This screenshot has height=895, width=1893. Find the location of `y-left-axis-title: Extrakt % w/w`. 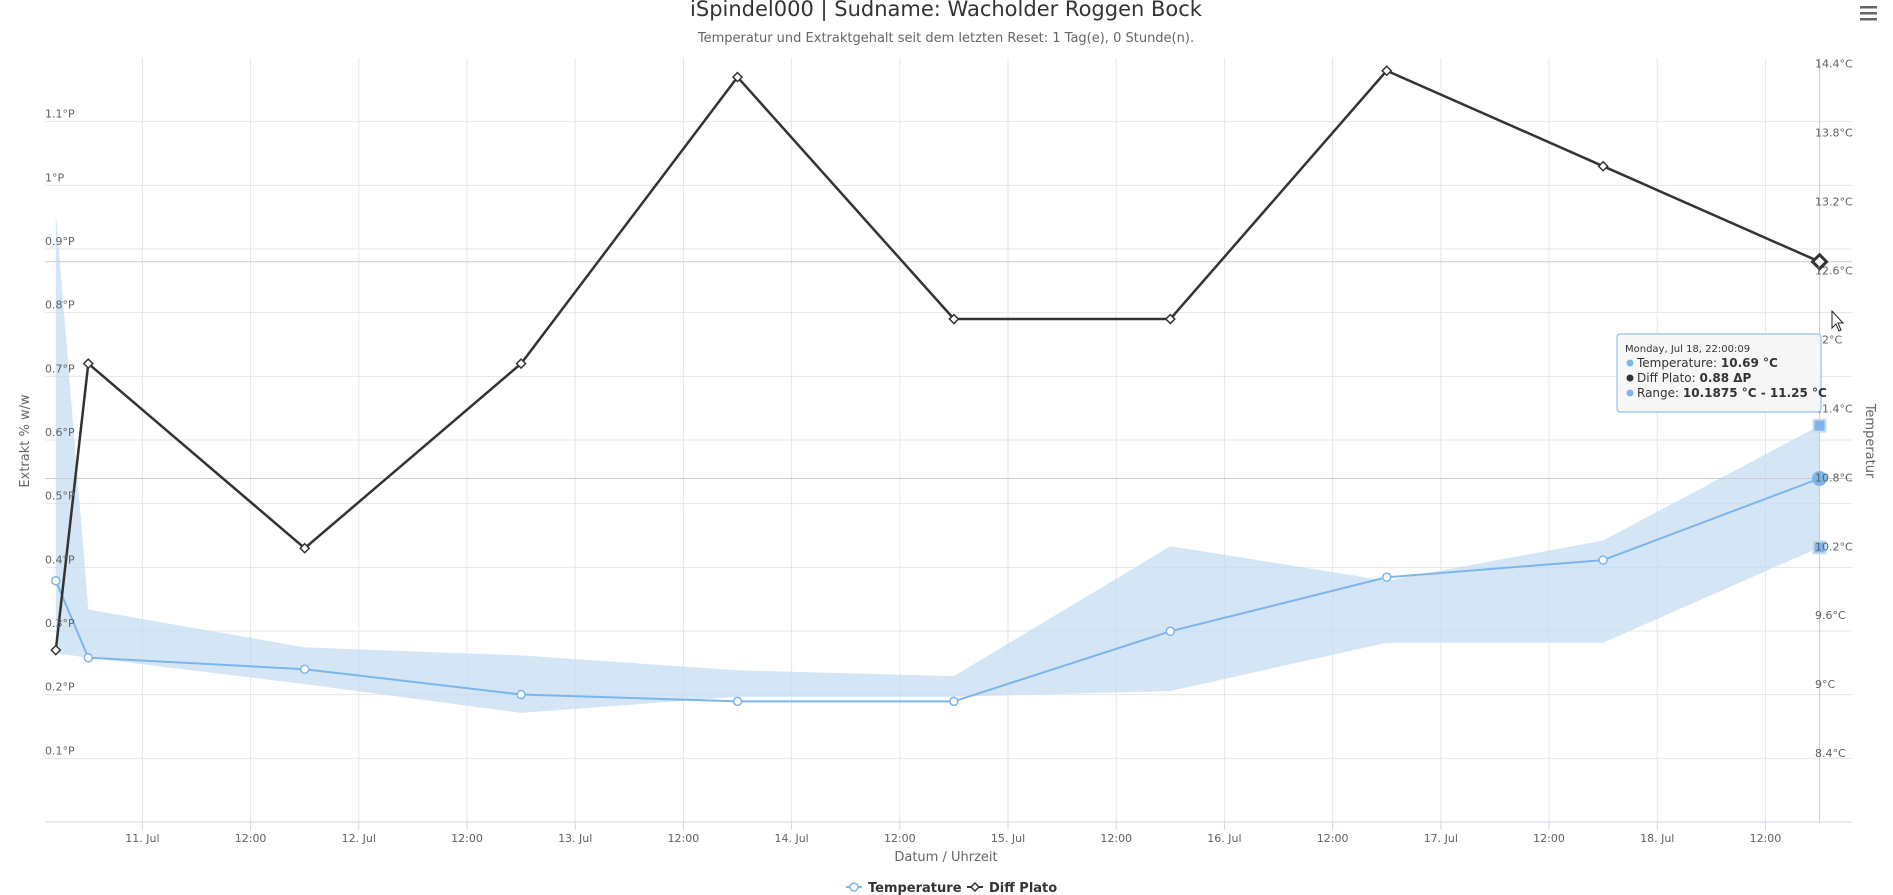

y-left-axis-title: Extrakt % w/w is located at coordinates (25, 441).